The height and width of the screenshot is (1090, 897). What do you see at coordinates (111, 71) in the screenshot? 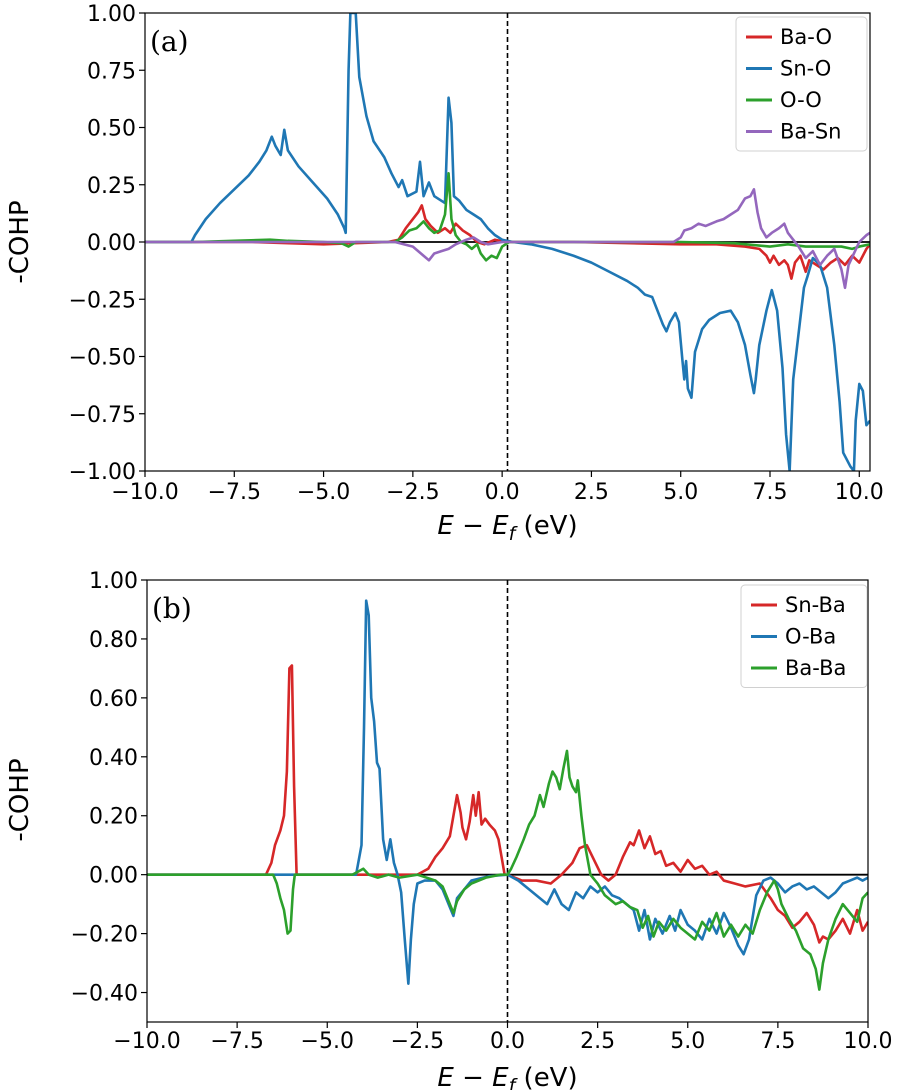
I see `y-tick-label: 0.75` at bounding box center [111, 71].